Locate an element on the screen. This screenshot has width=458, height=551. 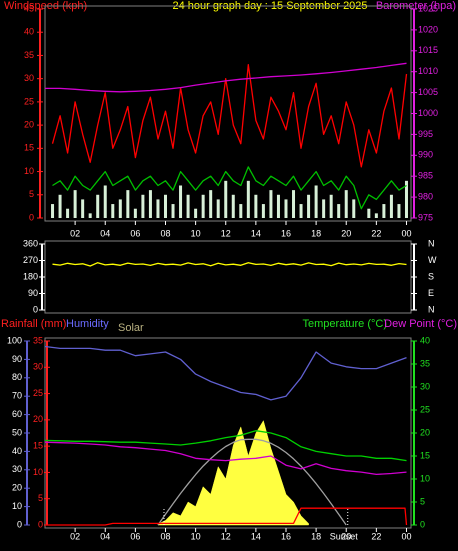
y2-tick-label: 40 is located at coordinates (425, 340).